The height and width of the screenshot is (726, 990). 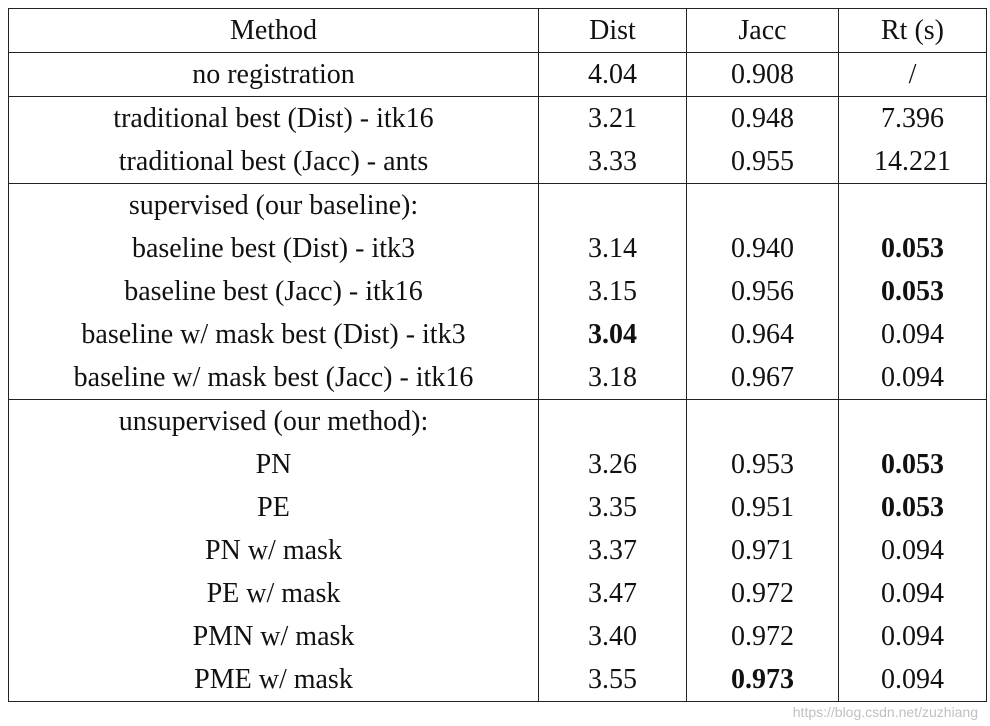 I want to click on group-label: unsupervised (our method):, so click(x=273, y=421).